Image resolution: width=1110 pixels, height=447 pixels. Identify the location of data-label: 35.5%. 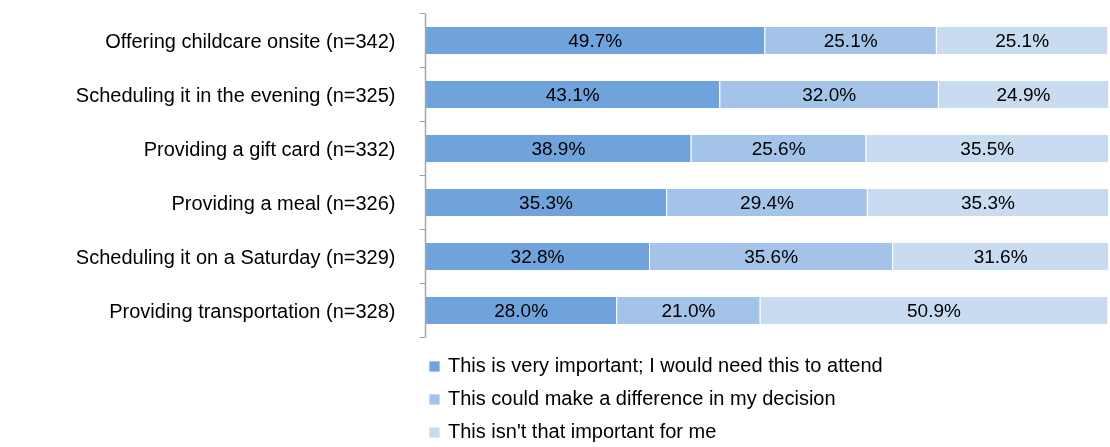
(987, 148).